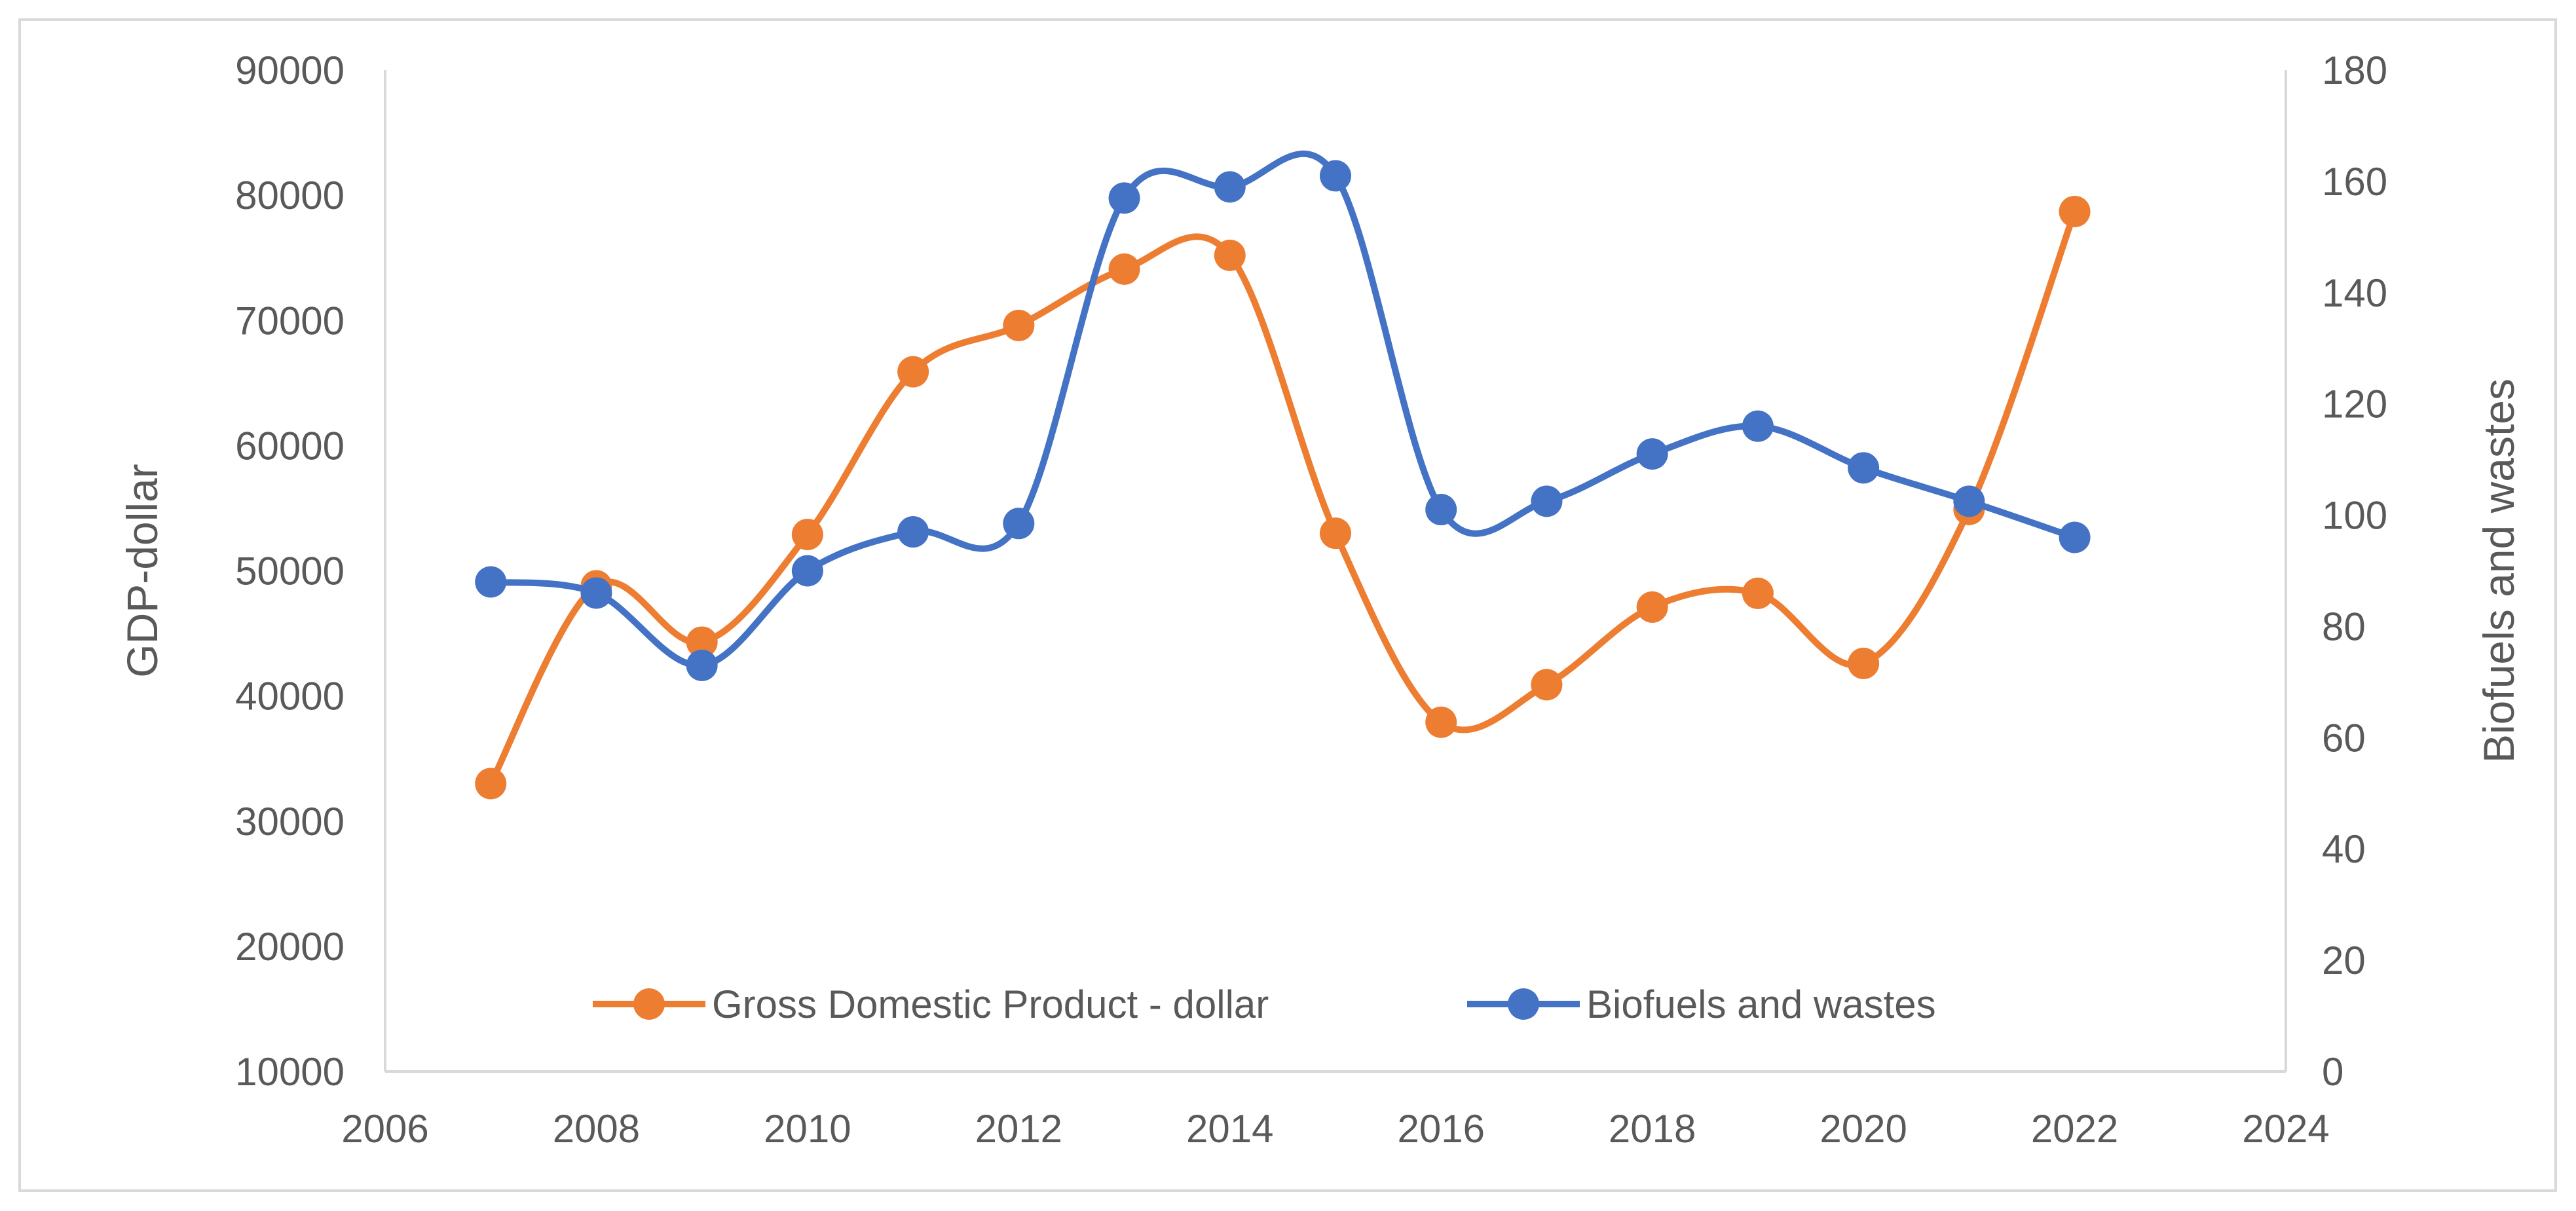  I want to click on y-left-tick-label-60000: 60000, so click(290, 446).